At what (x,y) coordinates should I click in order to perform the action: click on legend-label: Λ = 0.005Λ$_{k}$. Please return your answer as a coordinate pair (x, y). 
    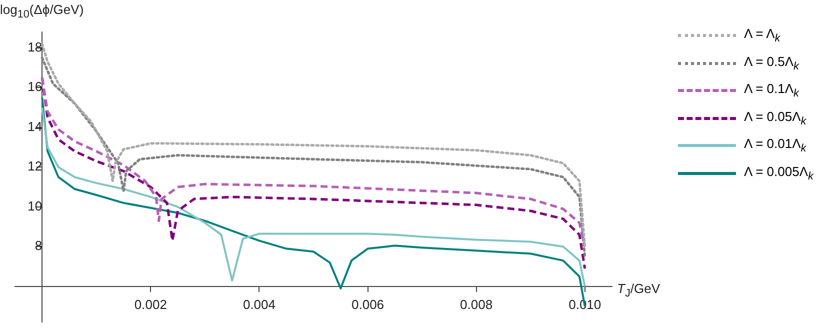
    Looking at the image, I should click on (779, 173).